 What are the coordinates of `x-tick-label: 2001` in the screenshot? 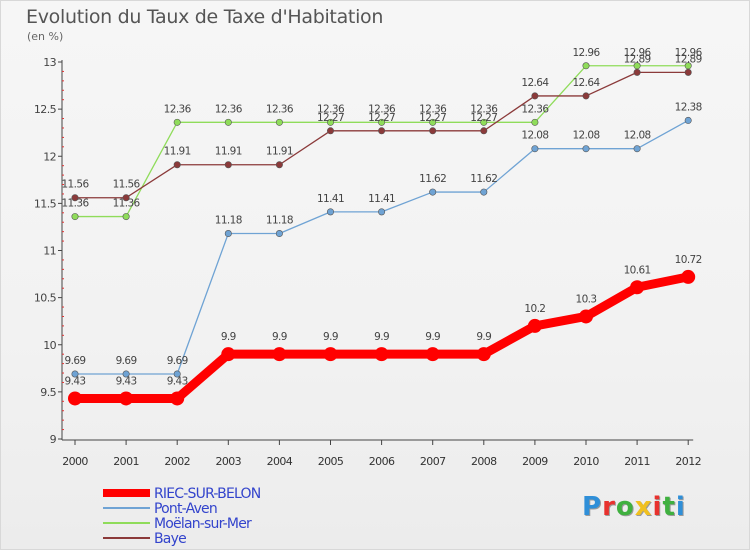 It's located at (126, 461).